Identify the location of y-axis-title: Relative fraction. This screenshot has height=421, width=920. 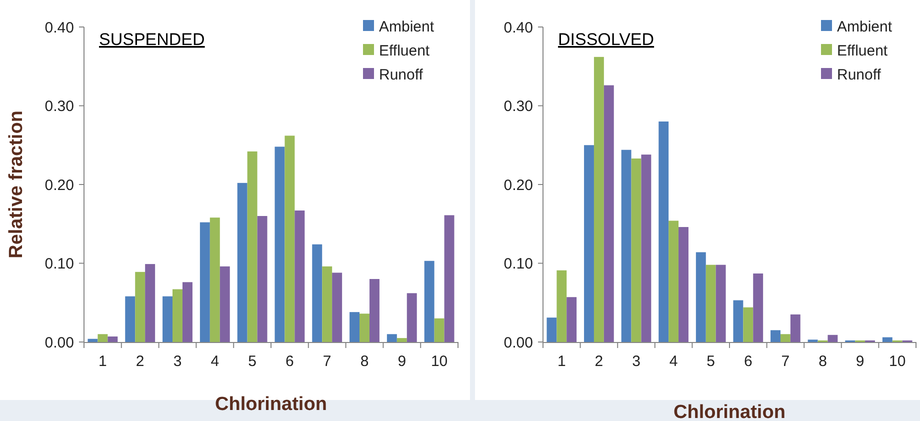
(16, 184).